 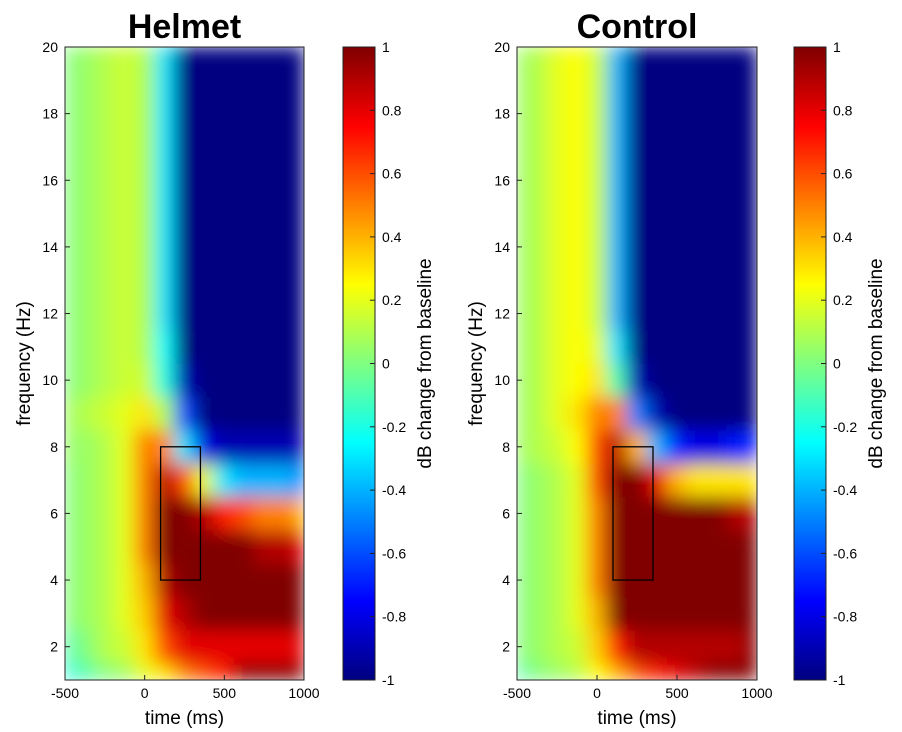 I want to click on colorbar-tick-label: -0.8, so click(x=845, y=617).